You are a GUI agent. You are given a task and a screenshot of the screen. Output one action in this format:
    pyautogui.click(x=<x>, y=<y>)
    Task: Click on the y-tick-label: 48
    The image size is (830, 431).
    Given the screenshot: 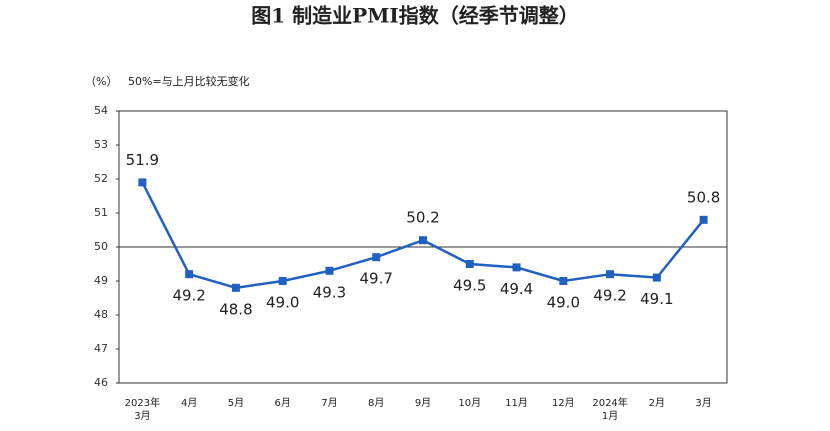 What is the action you would take?
    pyautogui.click(x=101, y=314)
    